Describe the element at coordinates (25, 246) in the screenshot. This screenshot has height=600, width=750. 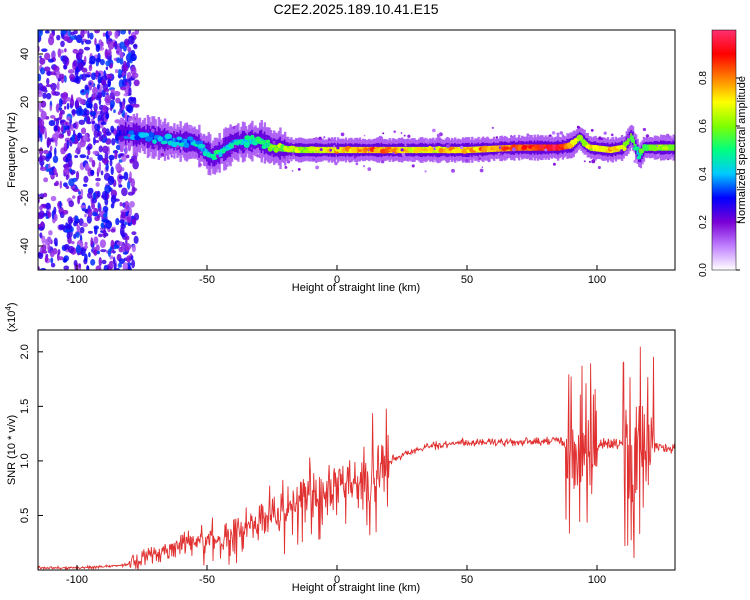
I see `spectrogram-ytick-label: -40` at that location.